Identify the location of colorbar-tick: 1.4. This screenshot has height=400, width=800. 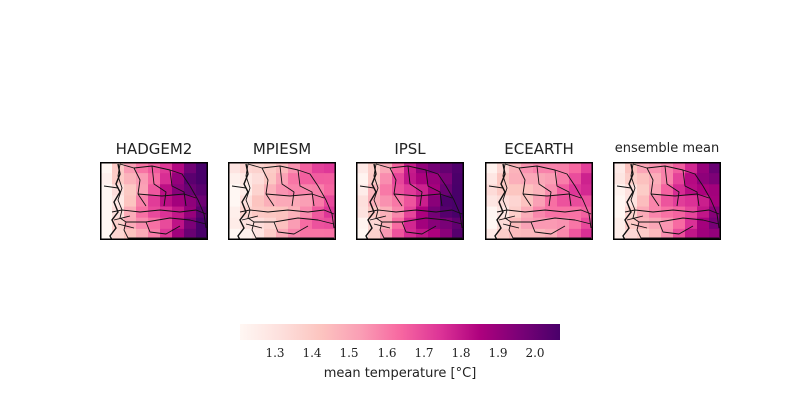
(312, 353).